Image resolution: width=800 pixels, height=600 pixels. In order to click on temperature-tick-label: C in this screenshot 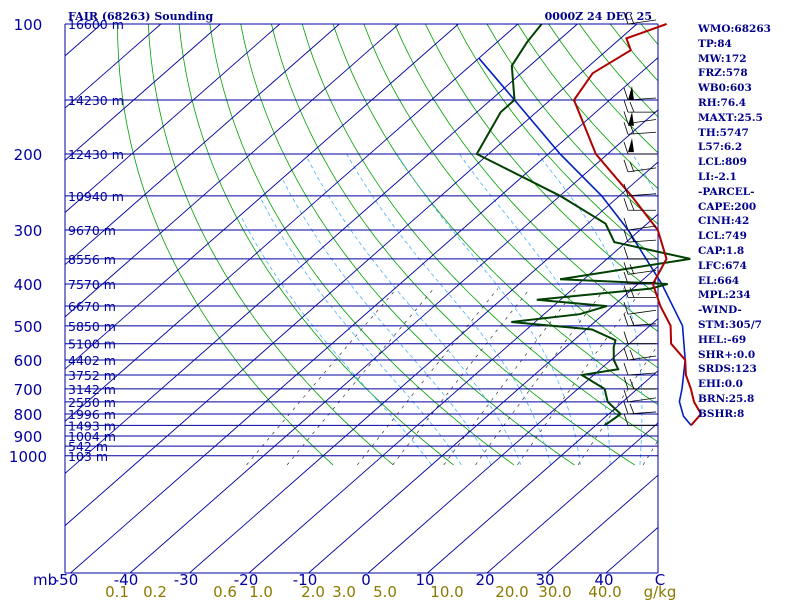, I will do `click(660, 580)`.